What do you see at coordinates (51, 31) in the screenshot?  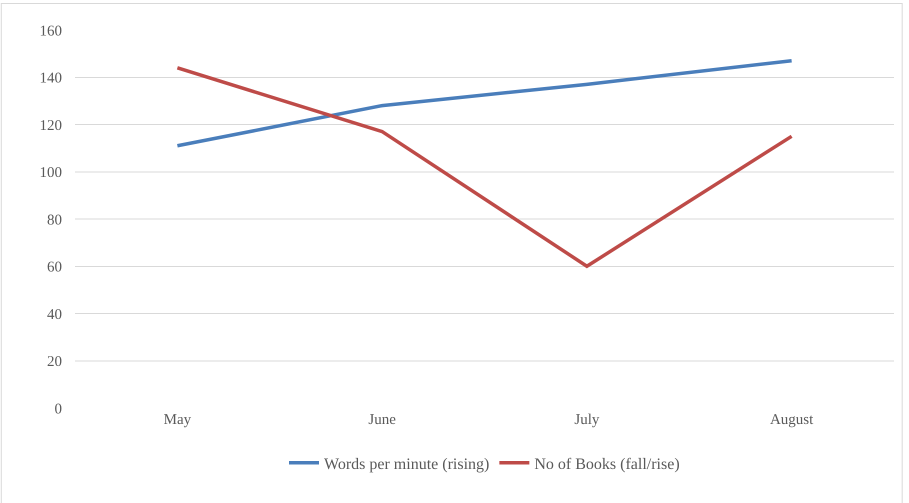 I see `y-tick-label: 160` at bounding box center [51, 31].